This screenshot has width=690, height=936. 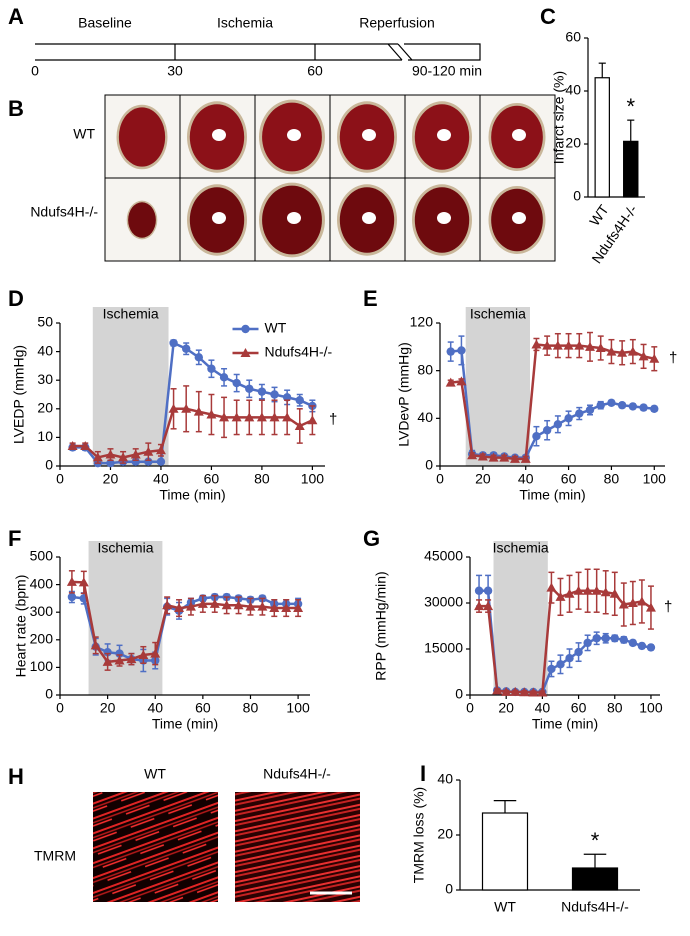 I want to click on timeline-bar, so click(x=258, y=52).